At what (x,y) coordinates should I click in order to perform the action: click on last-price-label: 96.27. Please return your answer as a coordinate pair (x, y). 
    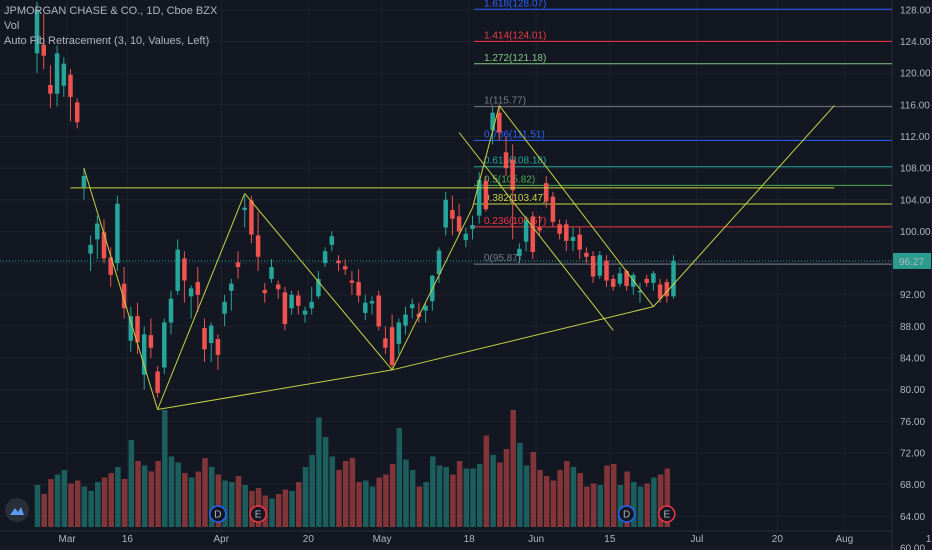
    Looking at the image, I should click on (911, 262).